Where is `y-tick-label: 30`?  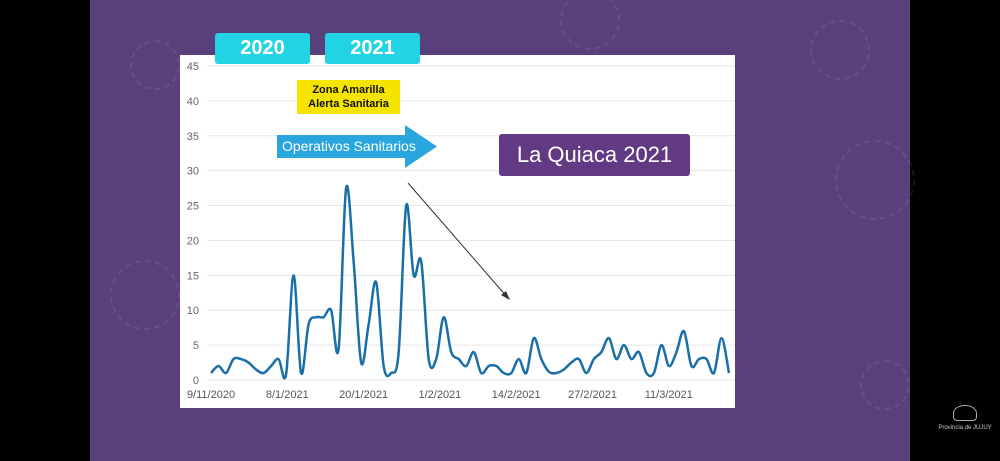
y-tick-label: 30 is located at coordinates (193, 172).